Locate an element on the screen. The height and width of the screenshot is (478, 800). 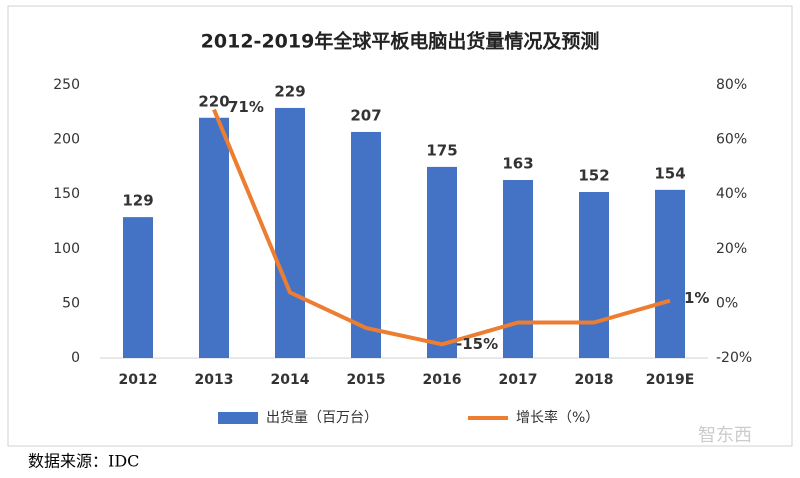
x-tick-label: 2012 is located at coordinates (138, 380).